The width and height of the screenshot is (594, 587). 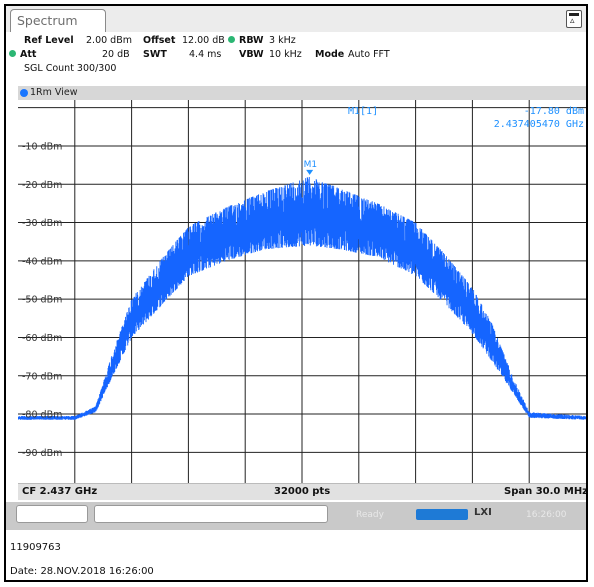 I want to click on att-indicator, so click(x=14, y=54).